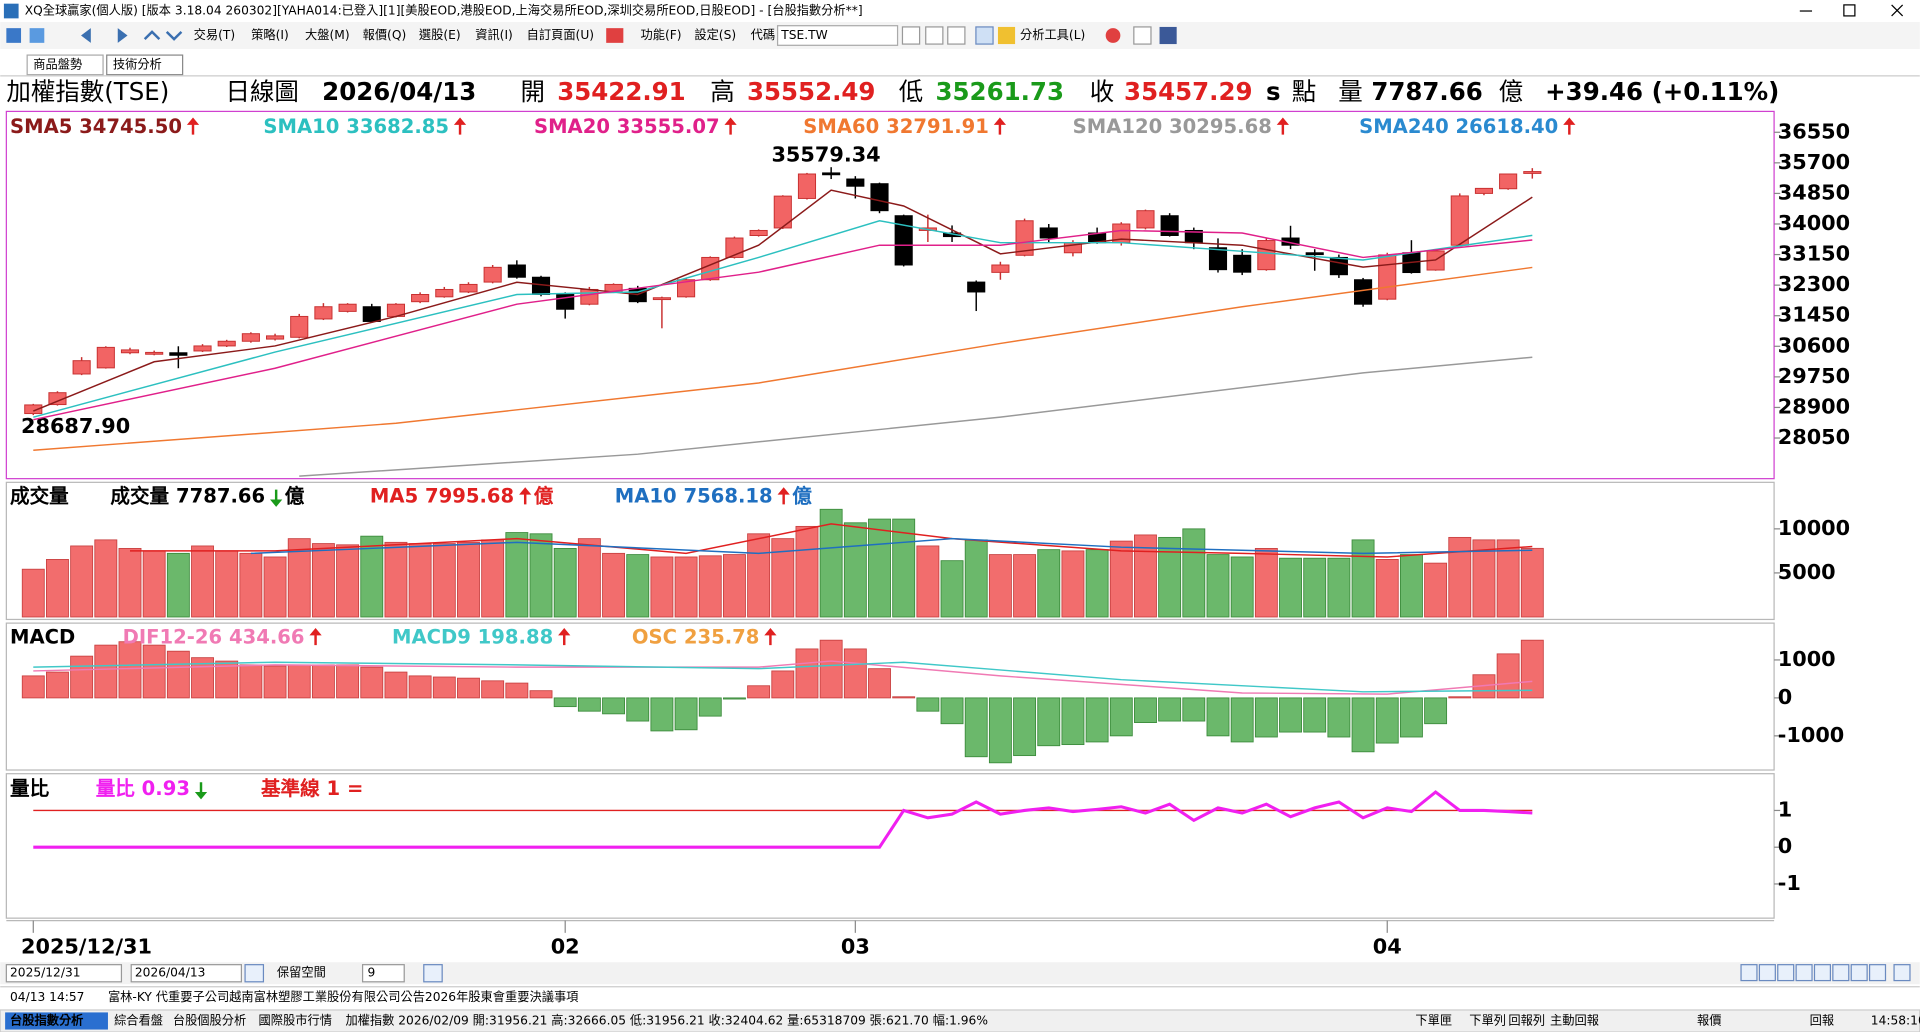 This screenshot has height=1032, width=1920. I want to click on menu-item: 選股(E), so click(440, 35).